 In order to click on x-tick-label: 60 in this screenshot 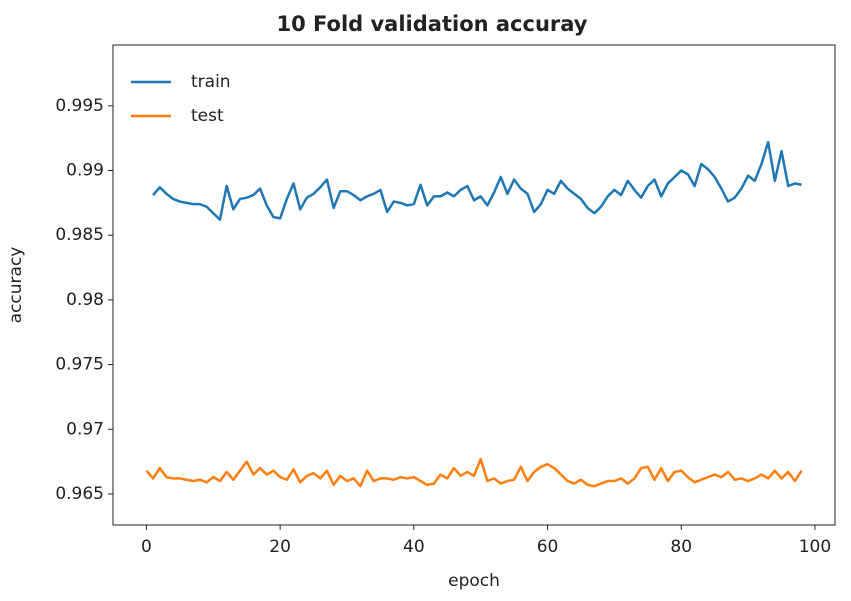, I will do `click(548, 547)`.